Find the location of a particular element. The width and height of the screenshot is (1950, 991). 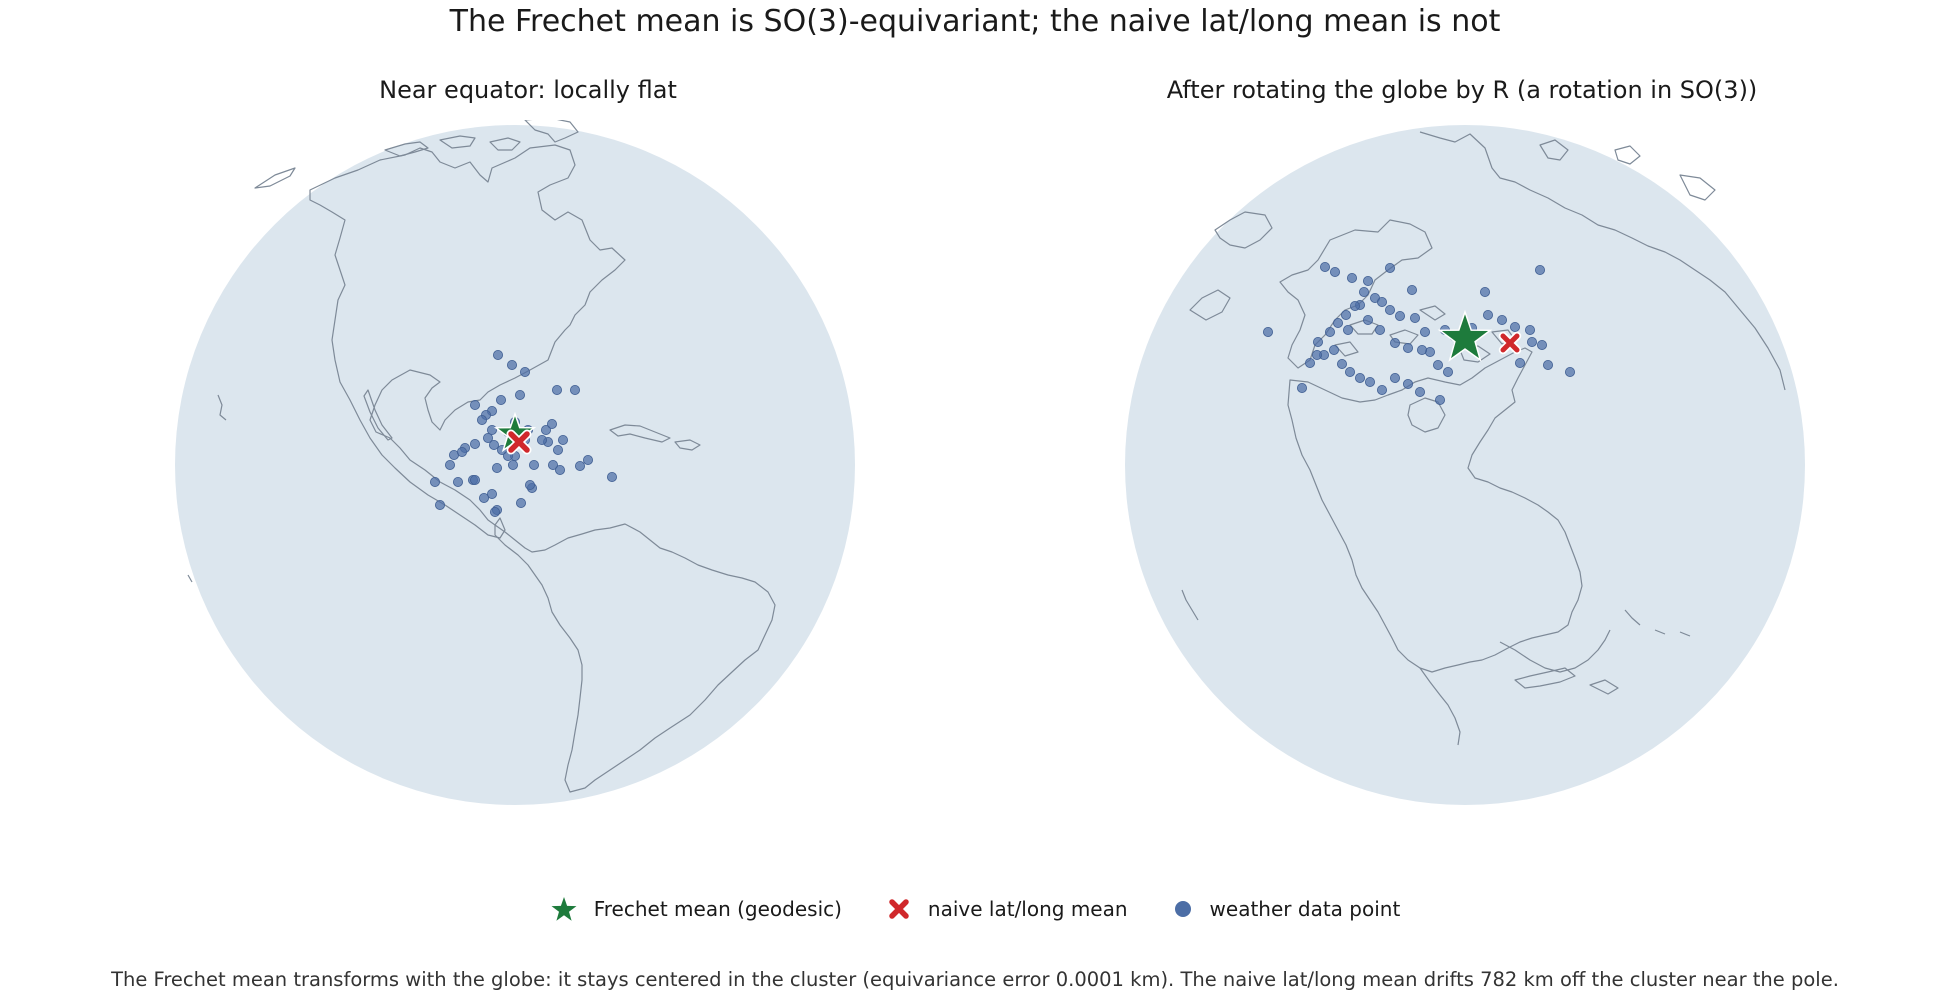

legend-label-frechet: Frechet mean (geodesic) is located at coordinates (717, 909).